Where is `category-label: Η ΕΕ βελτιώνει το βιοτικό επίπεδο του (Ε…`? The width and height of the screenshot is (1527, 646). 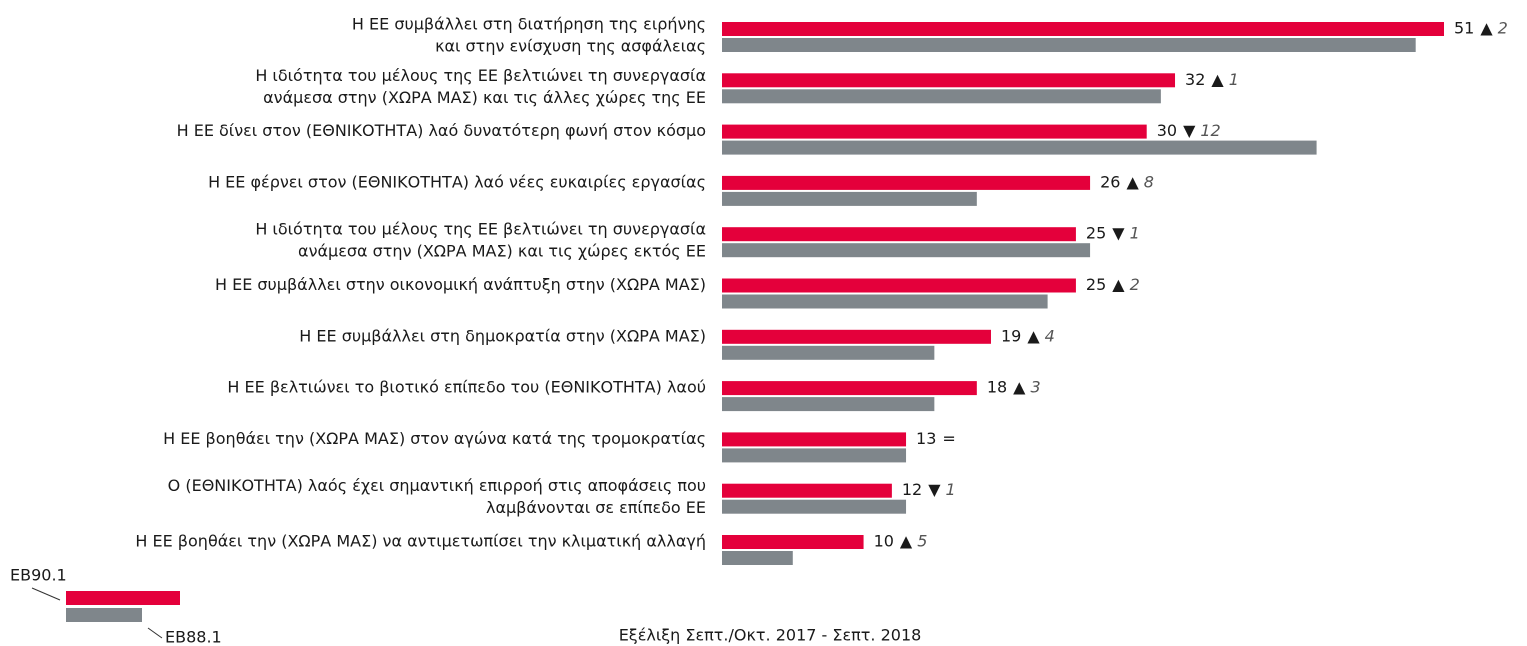 category-label: Η ΕΕ βελτιώνει το βιοτικό επίπεδο του (Ε… is located at coordinates (466, 387).